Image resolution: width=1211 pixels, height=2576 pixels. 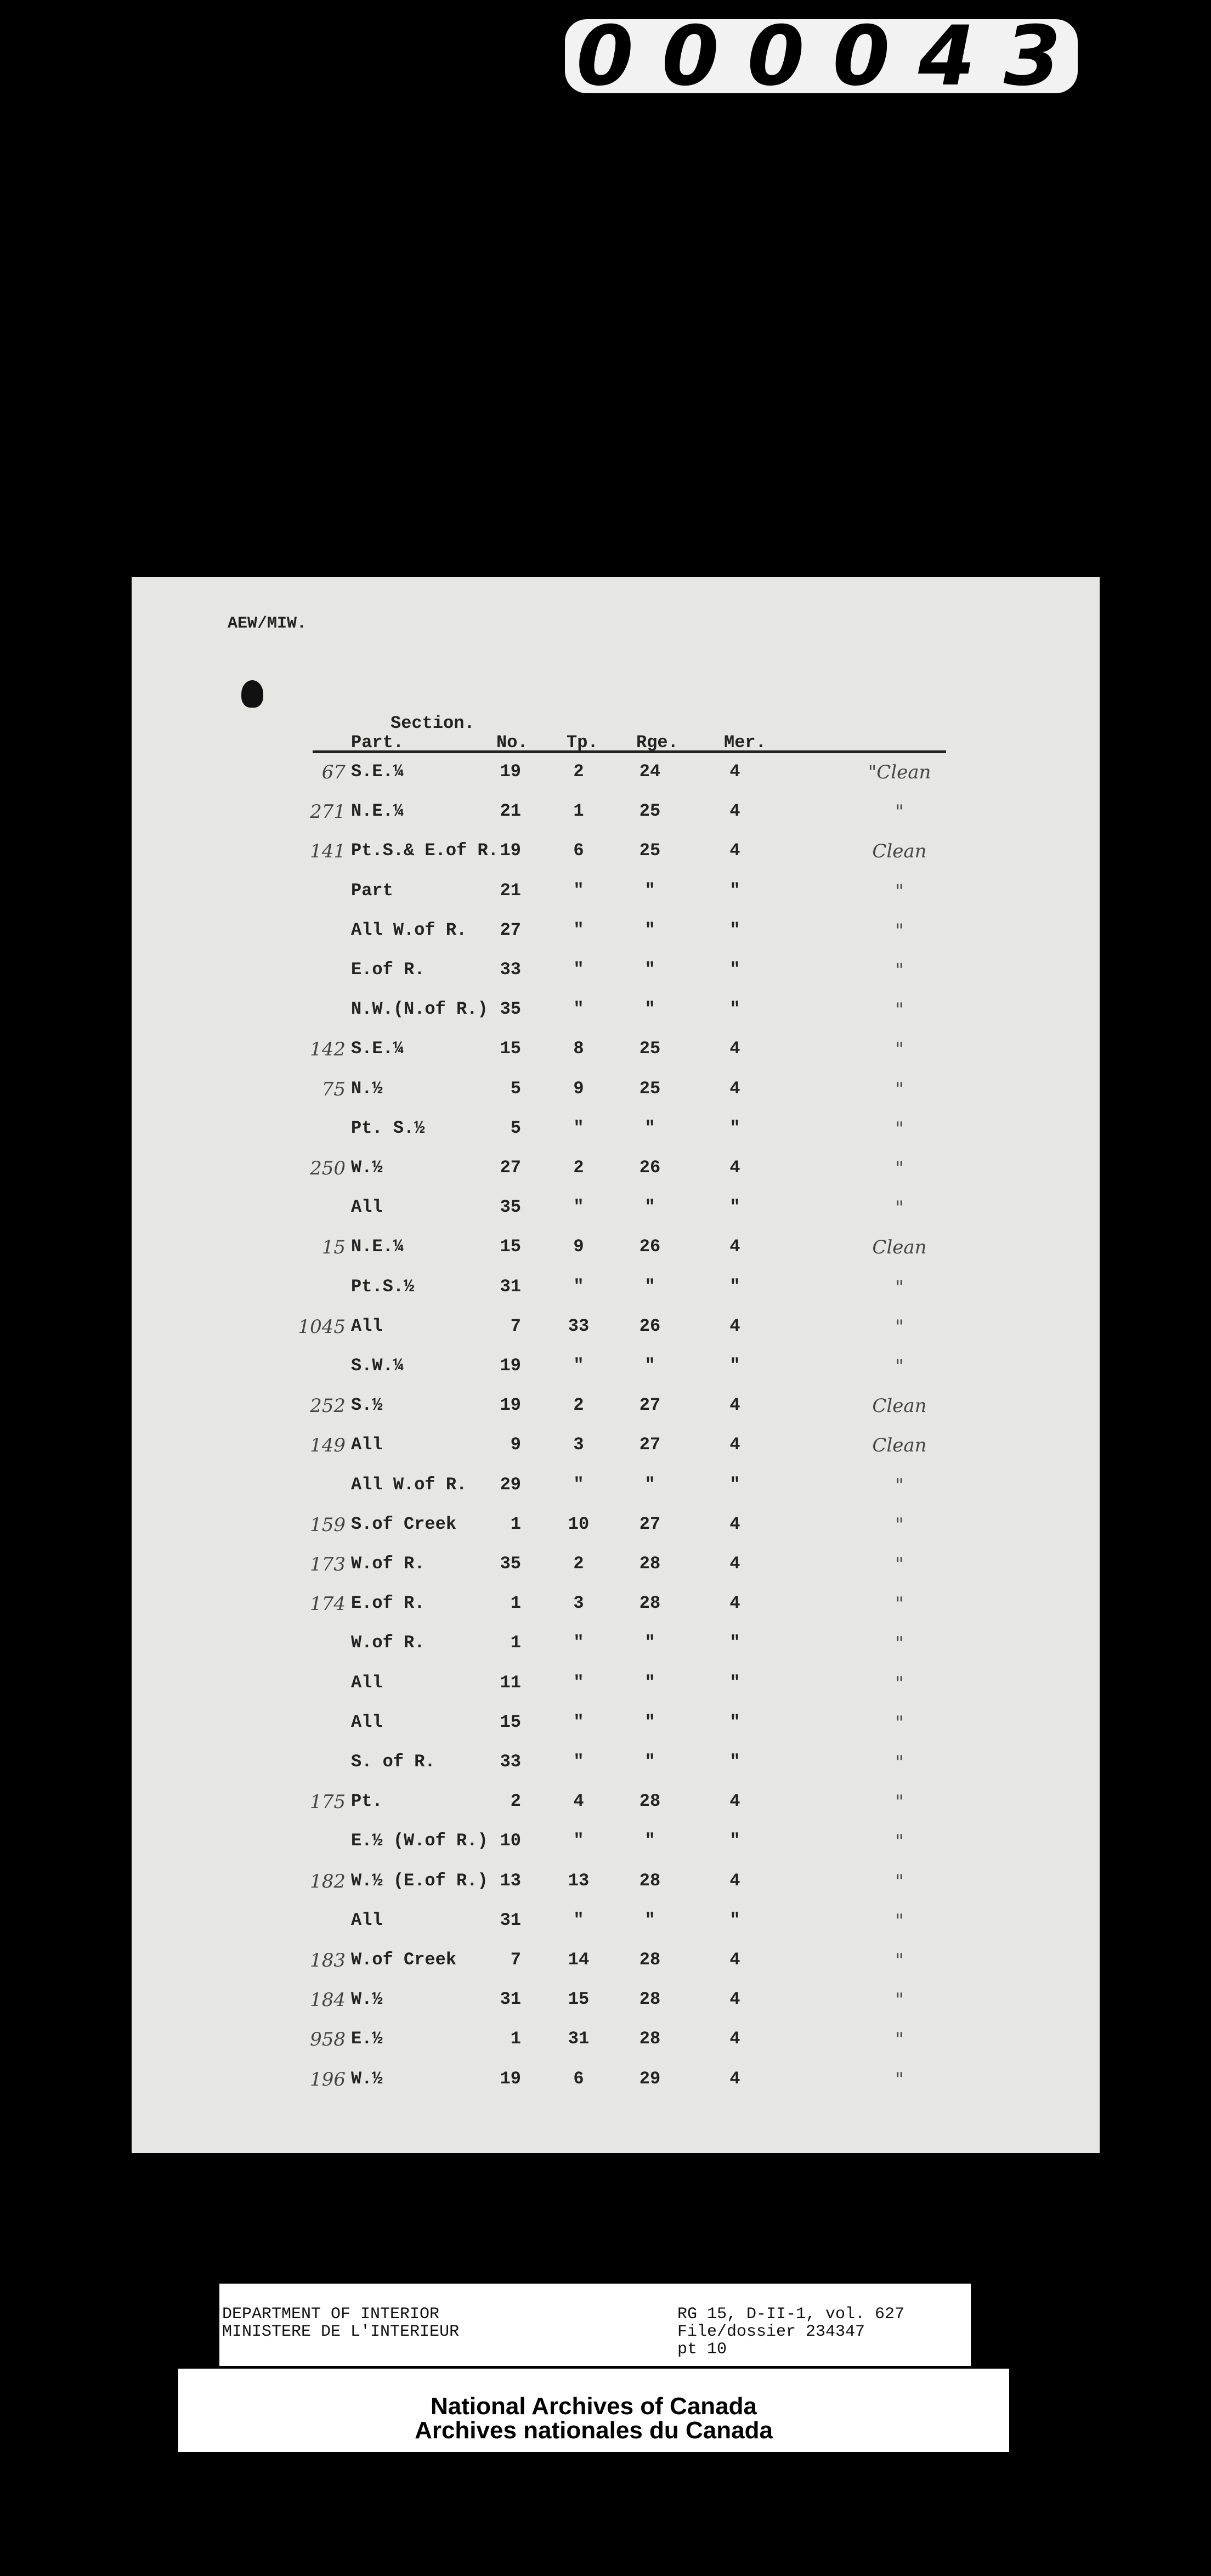 What do you see at coordinates (616, 1768) in the screenshot?
I see `table-row: S. of R. 33 " " " "` at bounding box center [616, 1768].